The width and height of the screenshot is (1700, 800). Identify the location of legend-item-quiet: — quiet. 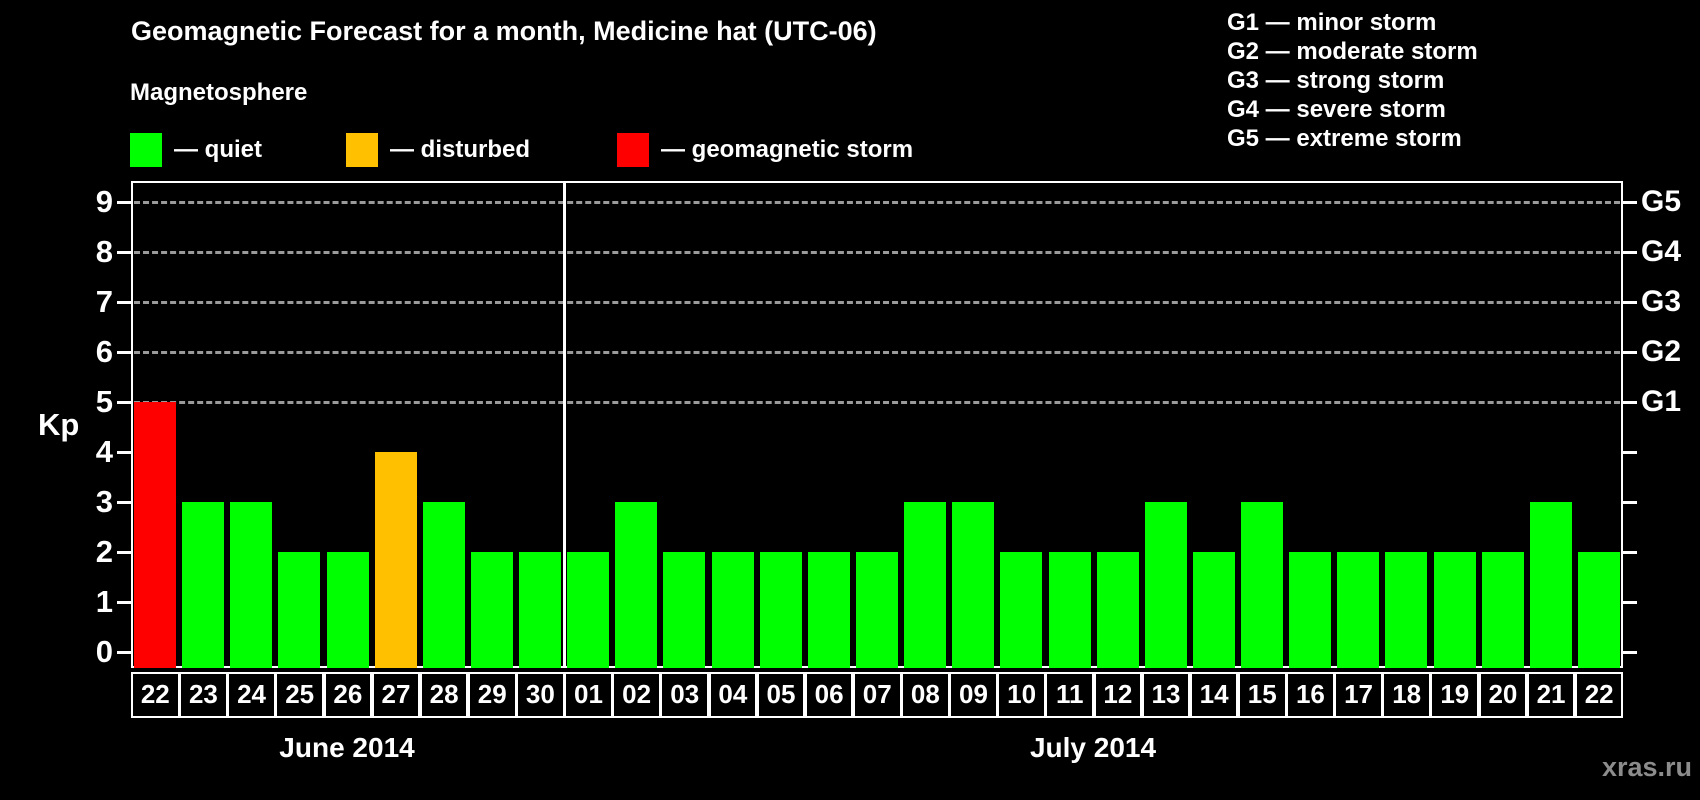
(196, 150).